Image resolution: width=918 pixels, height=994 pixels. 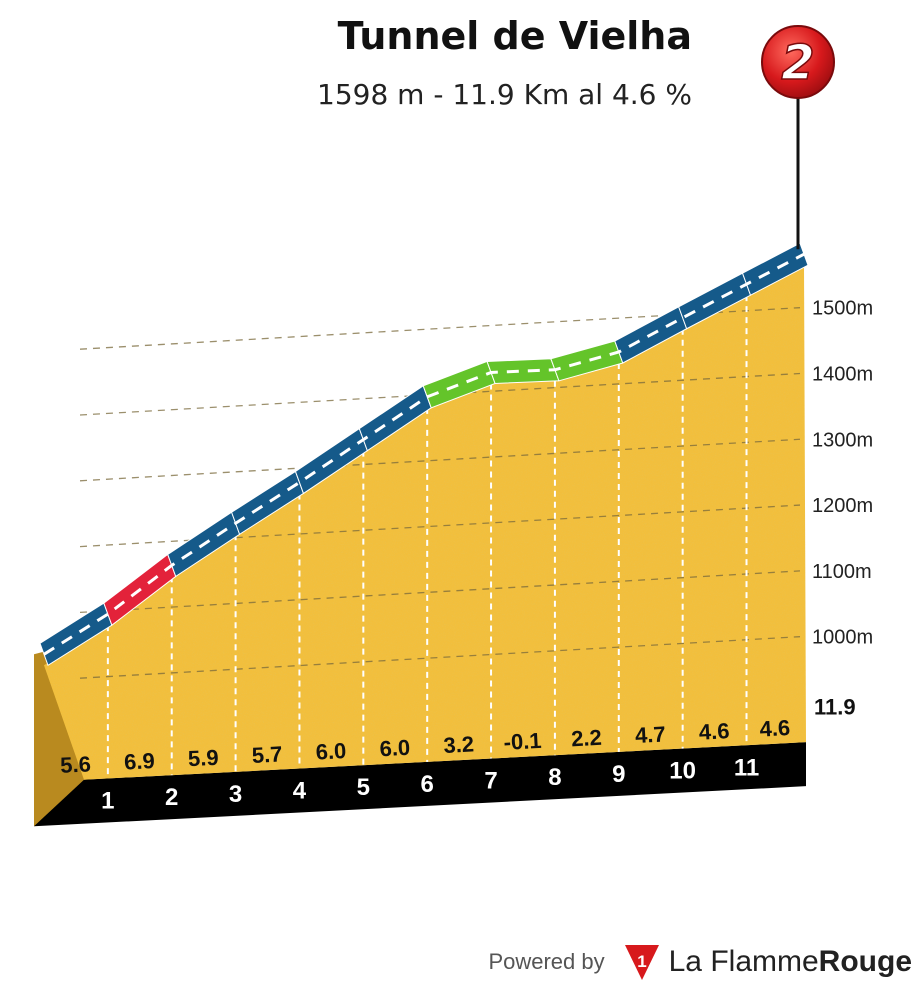 What do you see at coordinates (203, 758) in the screenshot?
I see `gradient-label: 5.9` at bounding box center [203, 758].